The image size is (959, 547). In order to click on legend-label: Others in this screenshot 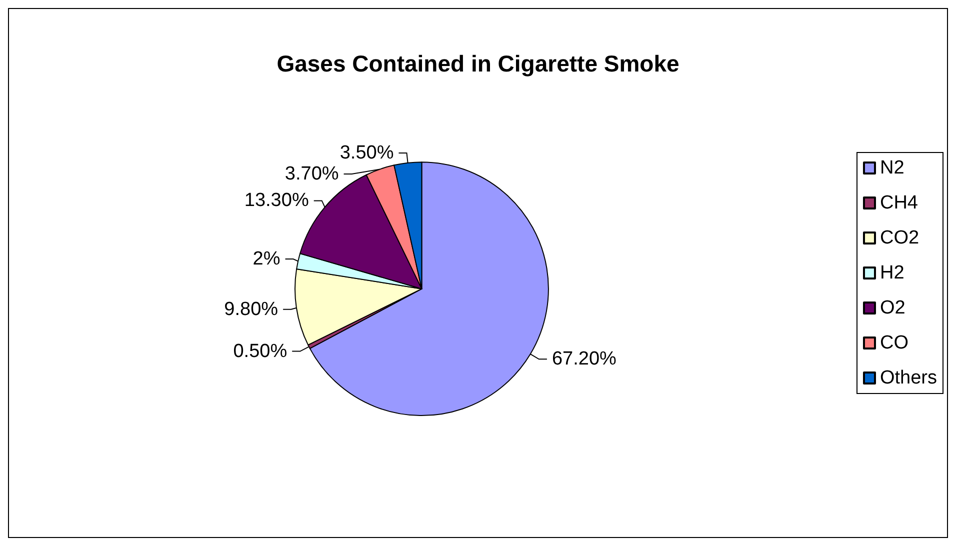, I will do `click(909, 378)`.